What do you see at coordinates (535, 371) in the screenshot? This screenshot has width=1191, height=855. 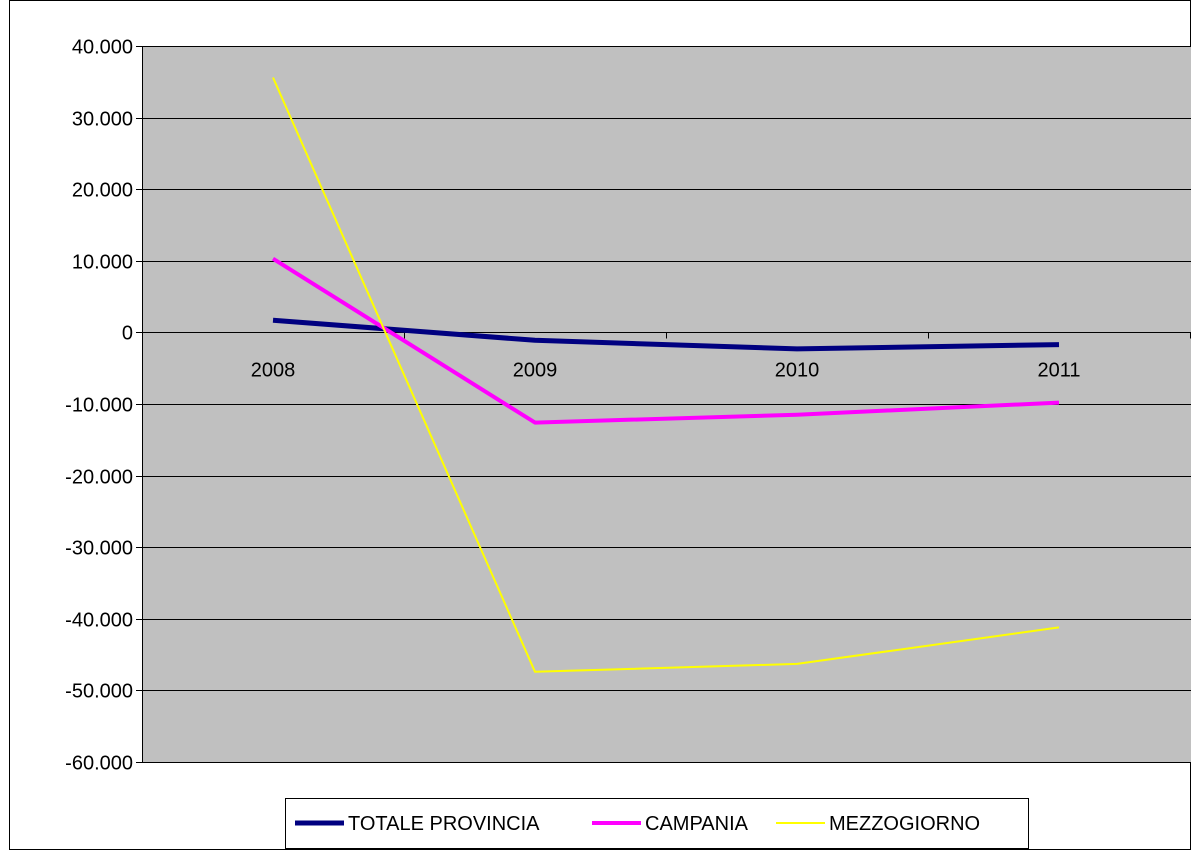 I see `x-tick-label: 2009` at bounding box center [535, 371].